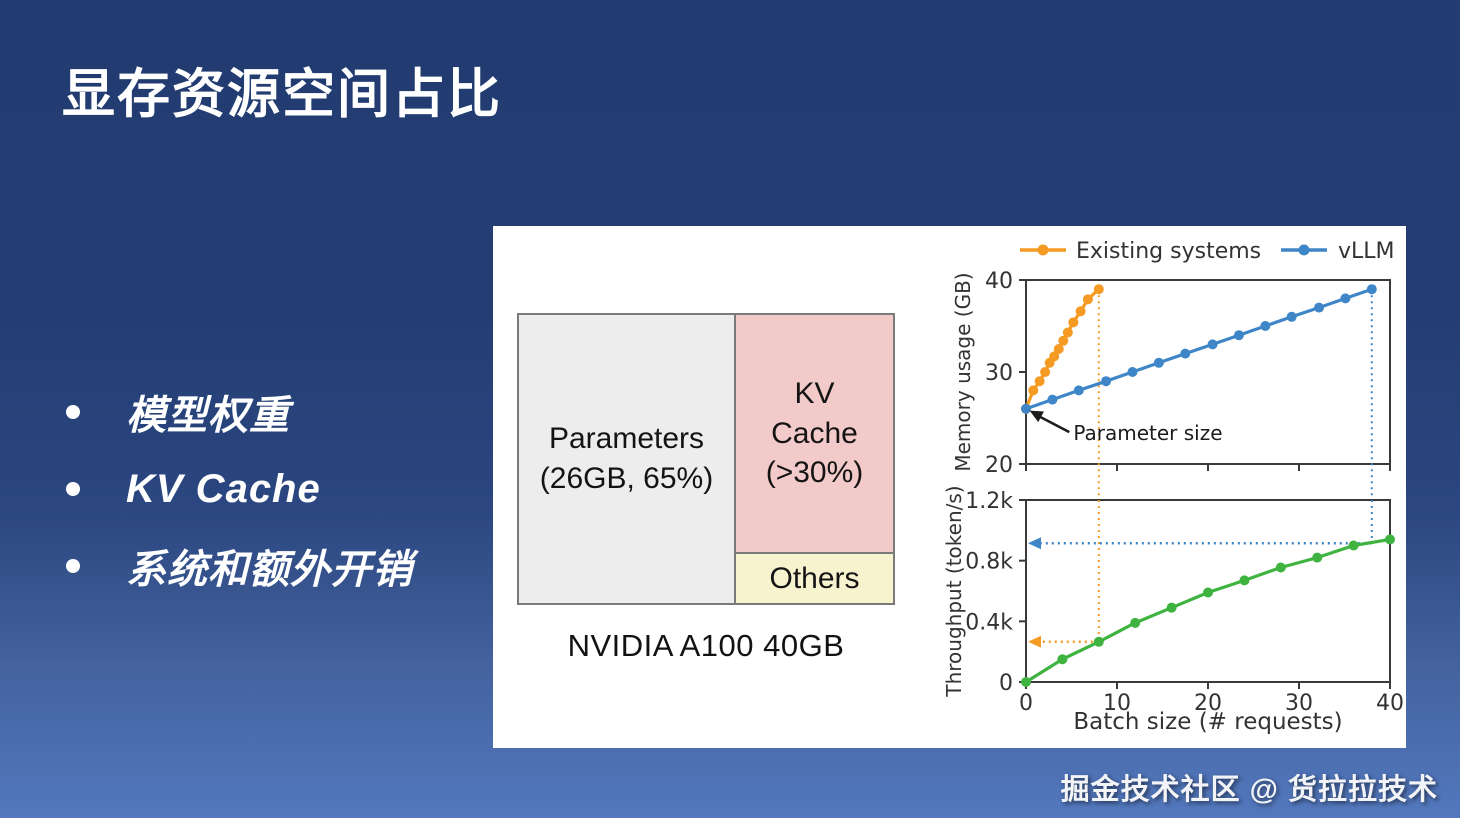  I want to click on bullet-list: 模型权重 KV Cache 系统和额外开销, so click(239, 505).